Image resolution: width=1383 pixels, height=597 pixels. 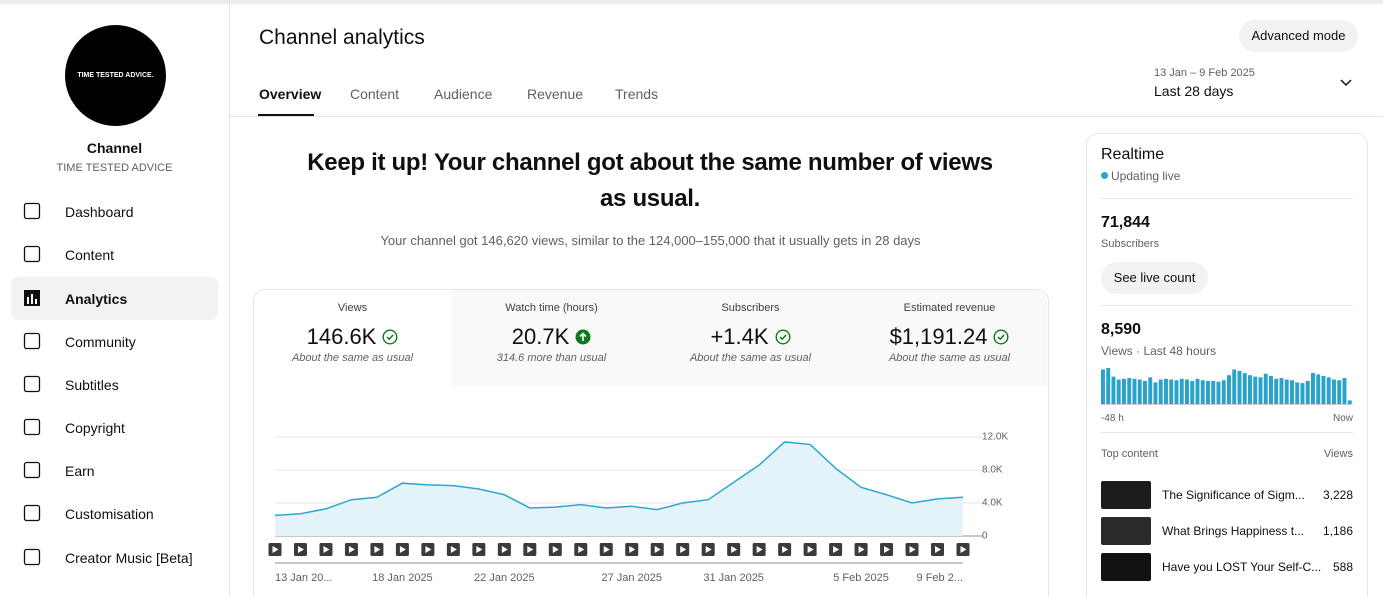 I want to click on advanced-mode-button: Advanced mode, so click(x=1298, y=36).